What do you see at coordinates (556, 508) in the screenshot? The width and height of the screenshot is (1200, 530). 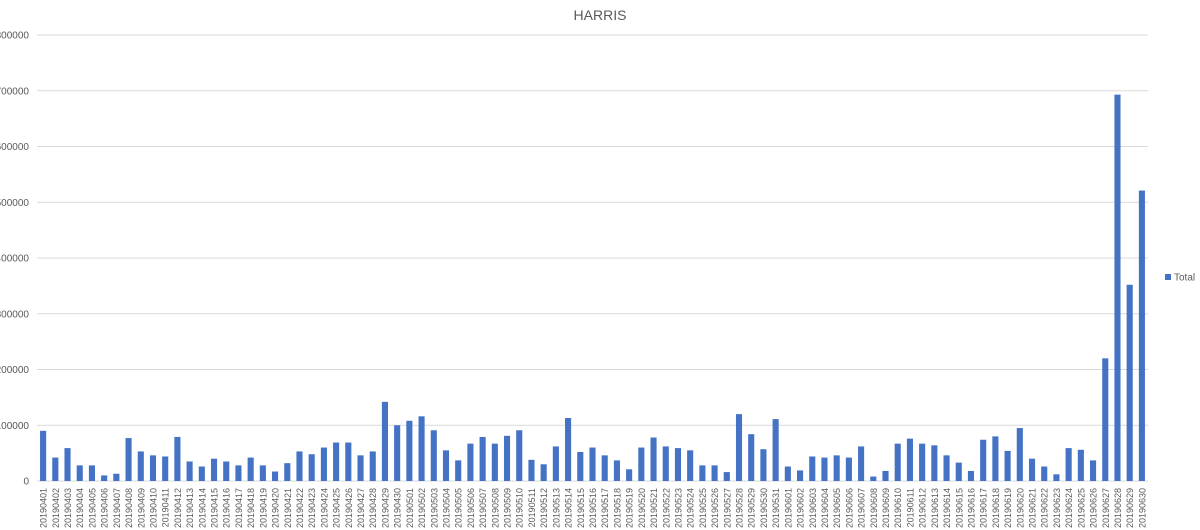 I see `x-tick-label: 20190513` at bounding box center [556, 508].